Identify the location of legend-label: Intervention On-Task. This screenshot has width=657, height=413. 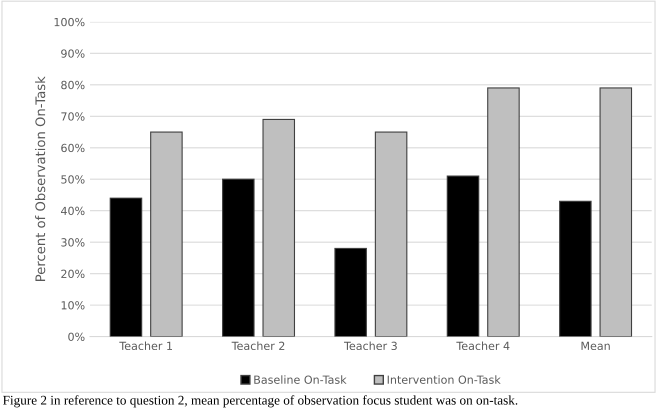
(444, 379).